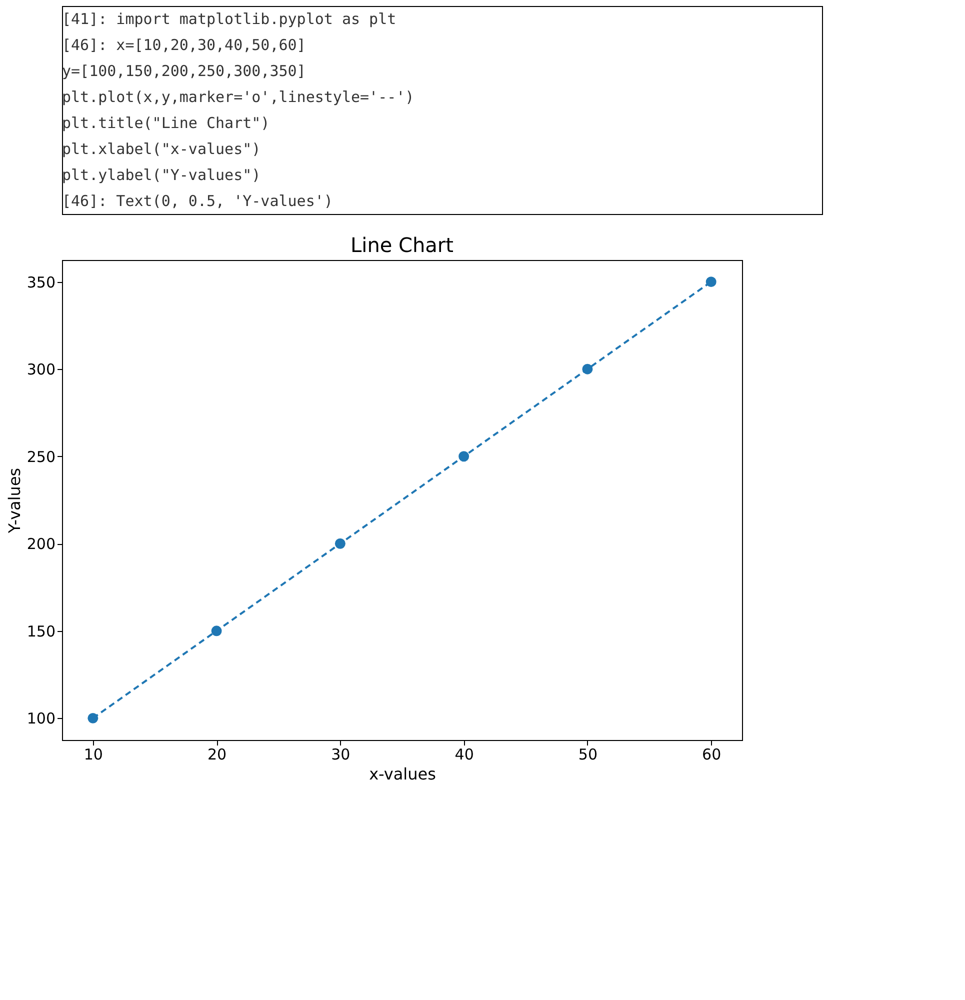  Describe the element at coordinates (464, 755) in the screenshot. I see `x-tick-label: 40` at that location.